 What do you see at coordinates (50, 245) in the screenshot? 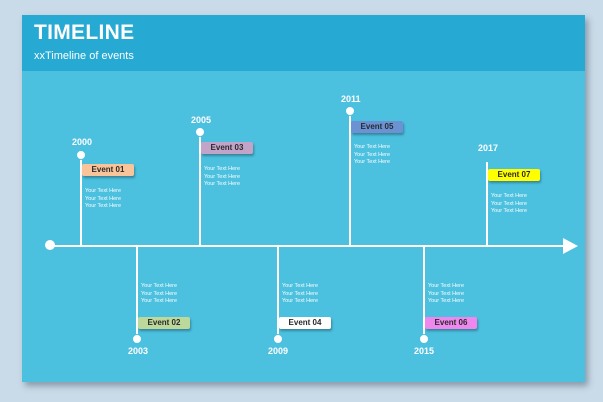
I see `axis-start-dot` at bounding box center [50, 245].